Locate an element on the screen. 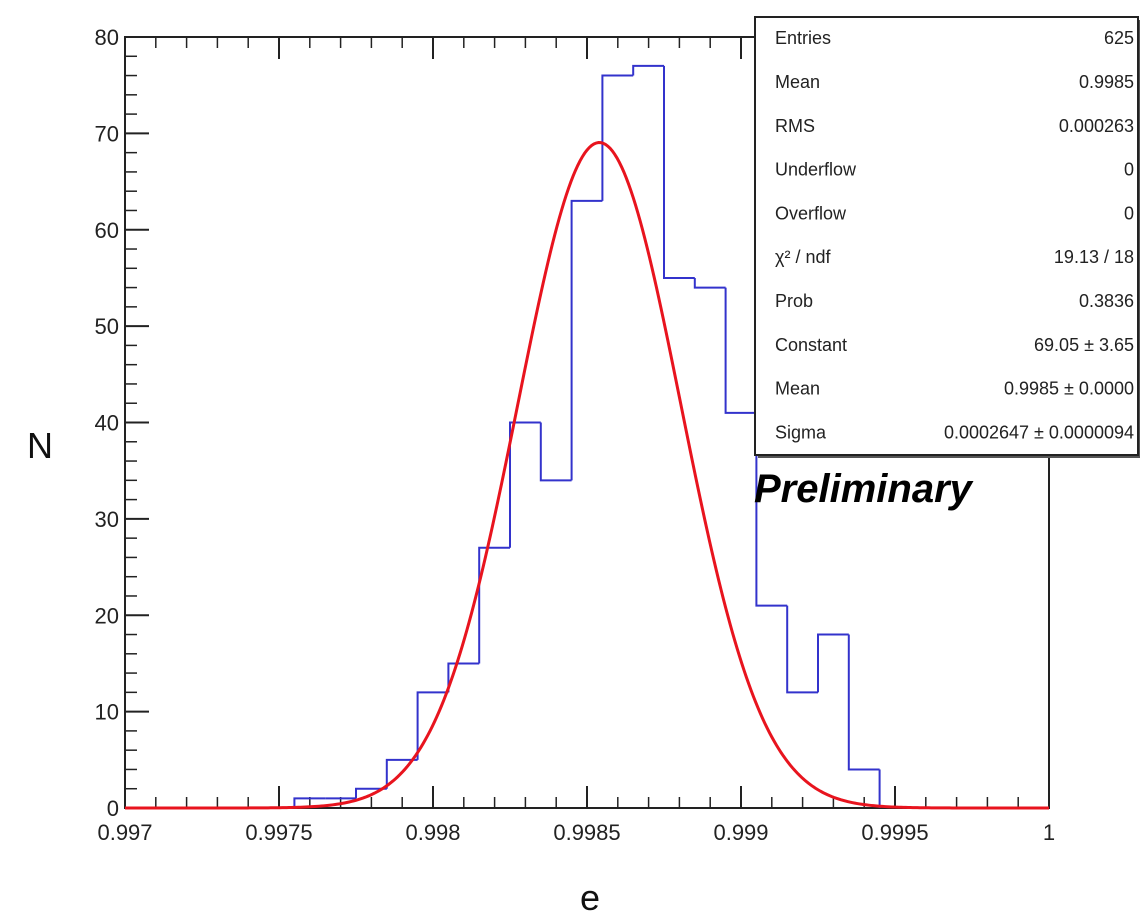 This screenshot has width=1140, height=917. x-tick-label: 0.997 is located at coordinates (124, 832).